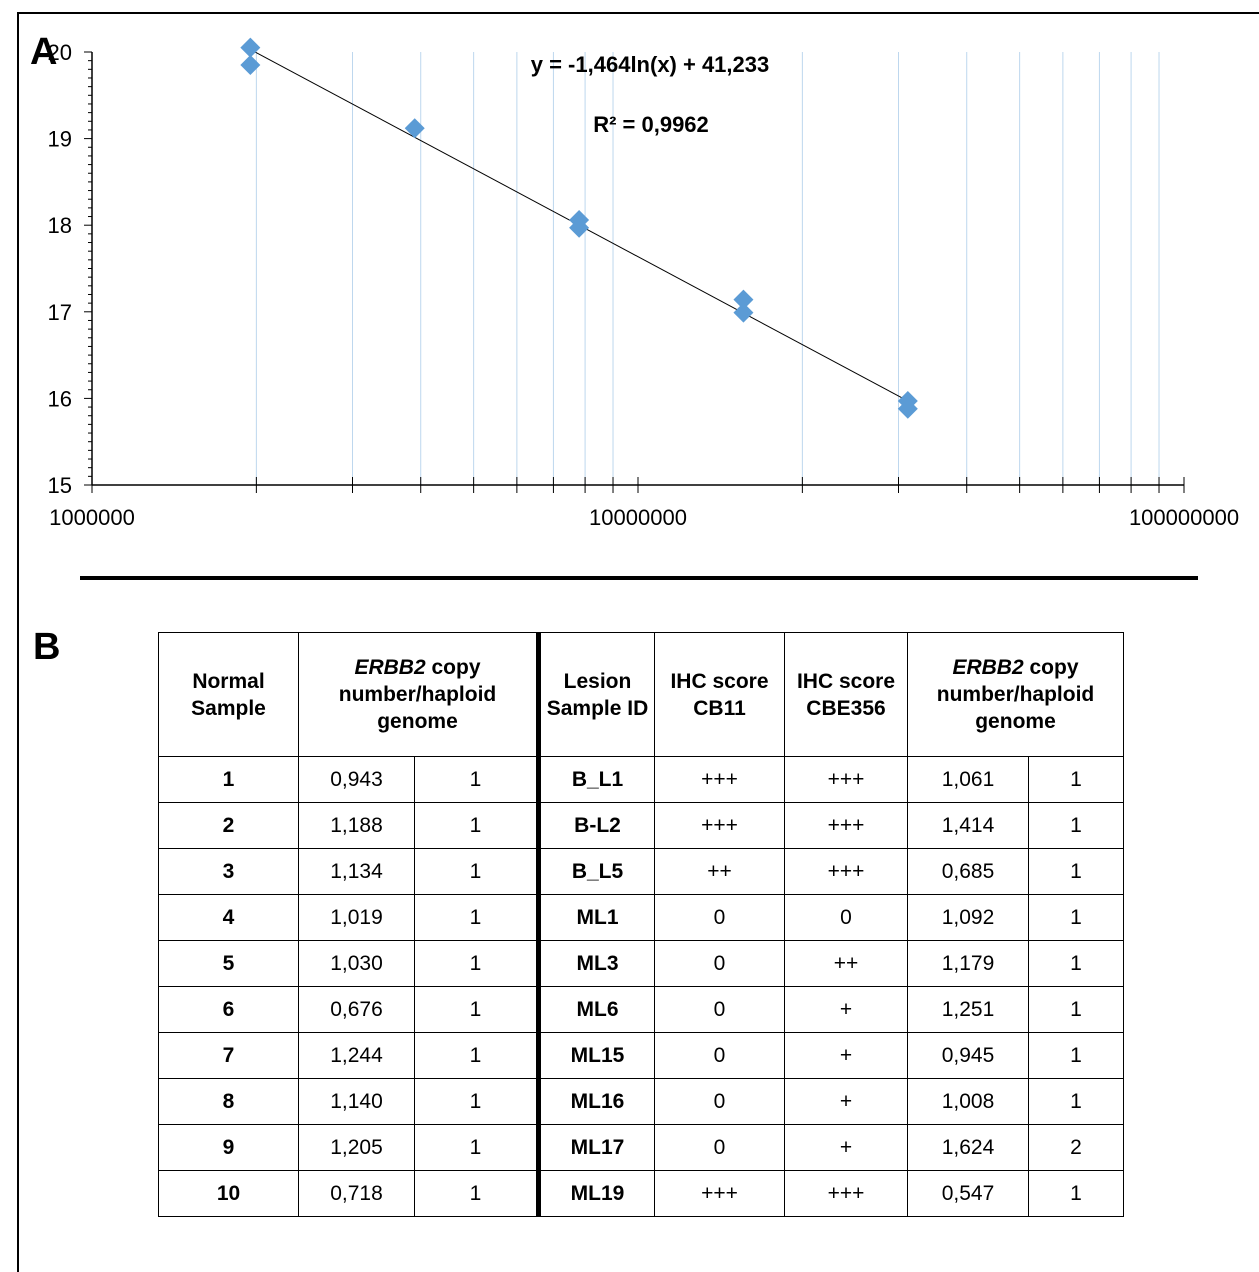  Describe the element at coordinates (596, 694) in the screenshot. I see `header-lesion-id: Lesion Sample ID` at that location.